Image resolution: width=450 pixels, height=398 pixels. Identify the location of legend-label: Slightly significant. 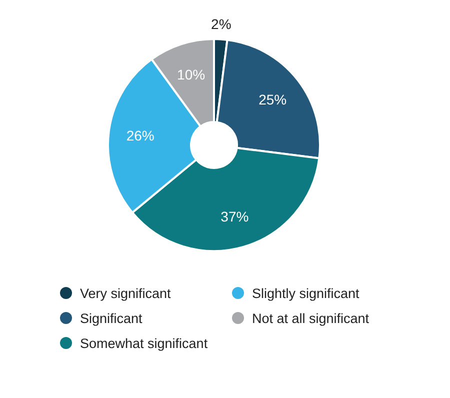
(306, 293).